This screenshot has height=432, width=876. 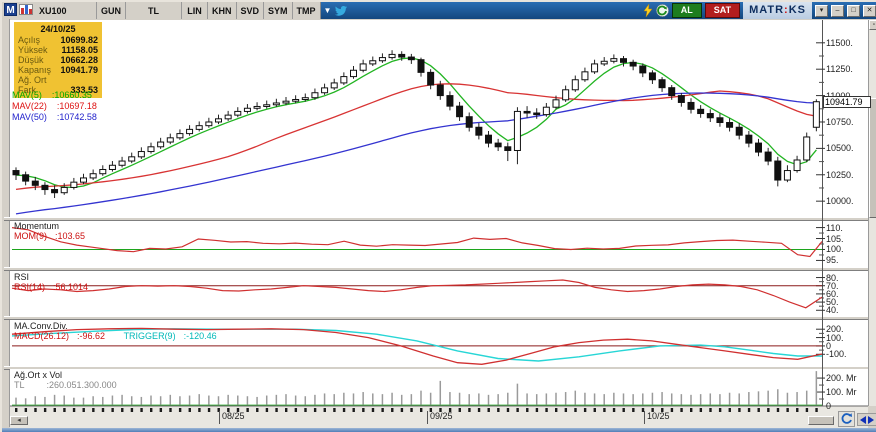 What do you see at coordinates (822, 213) in the screenshot?
I see `price-axis-line` at bounding box center [822, 213].